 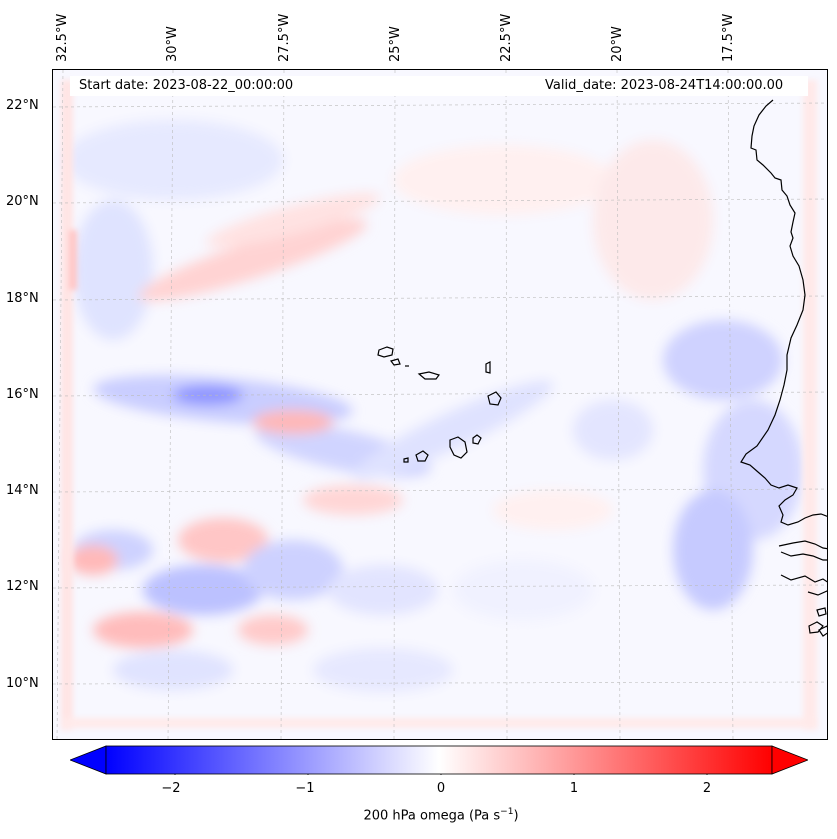 What do you see at coordinates (22, 201) in the screenshot?
I see `lat-label-20n: 20°N` at bounding box center [22, 201].